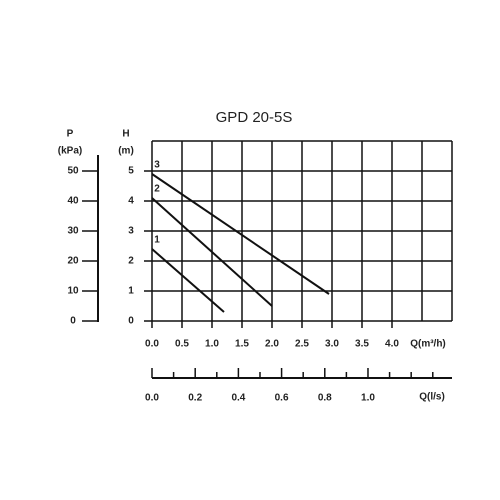 Image resolution: width=500 pixels, height=500 pixels. What do you see at coordinates (131, 171) in the screenshot?
I see `y-tick-label: 5` at bounding box center [131, 171].